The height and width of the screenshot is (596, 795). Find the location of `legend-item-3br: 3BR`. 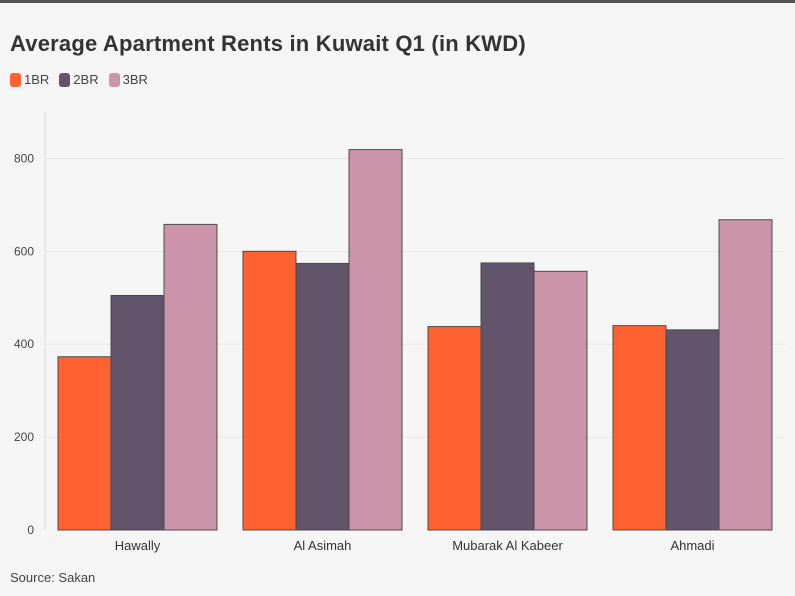

legend-item-3br: 3BR is located at coordinates (128, 79).